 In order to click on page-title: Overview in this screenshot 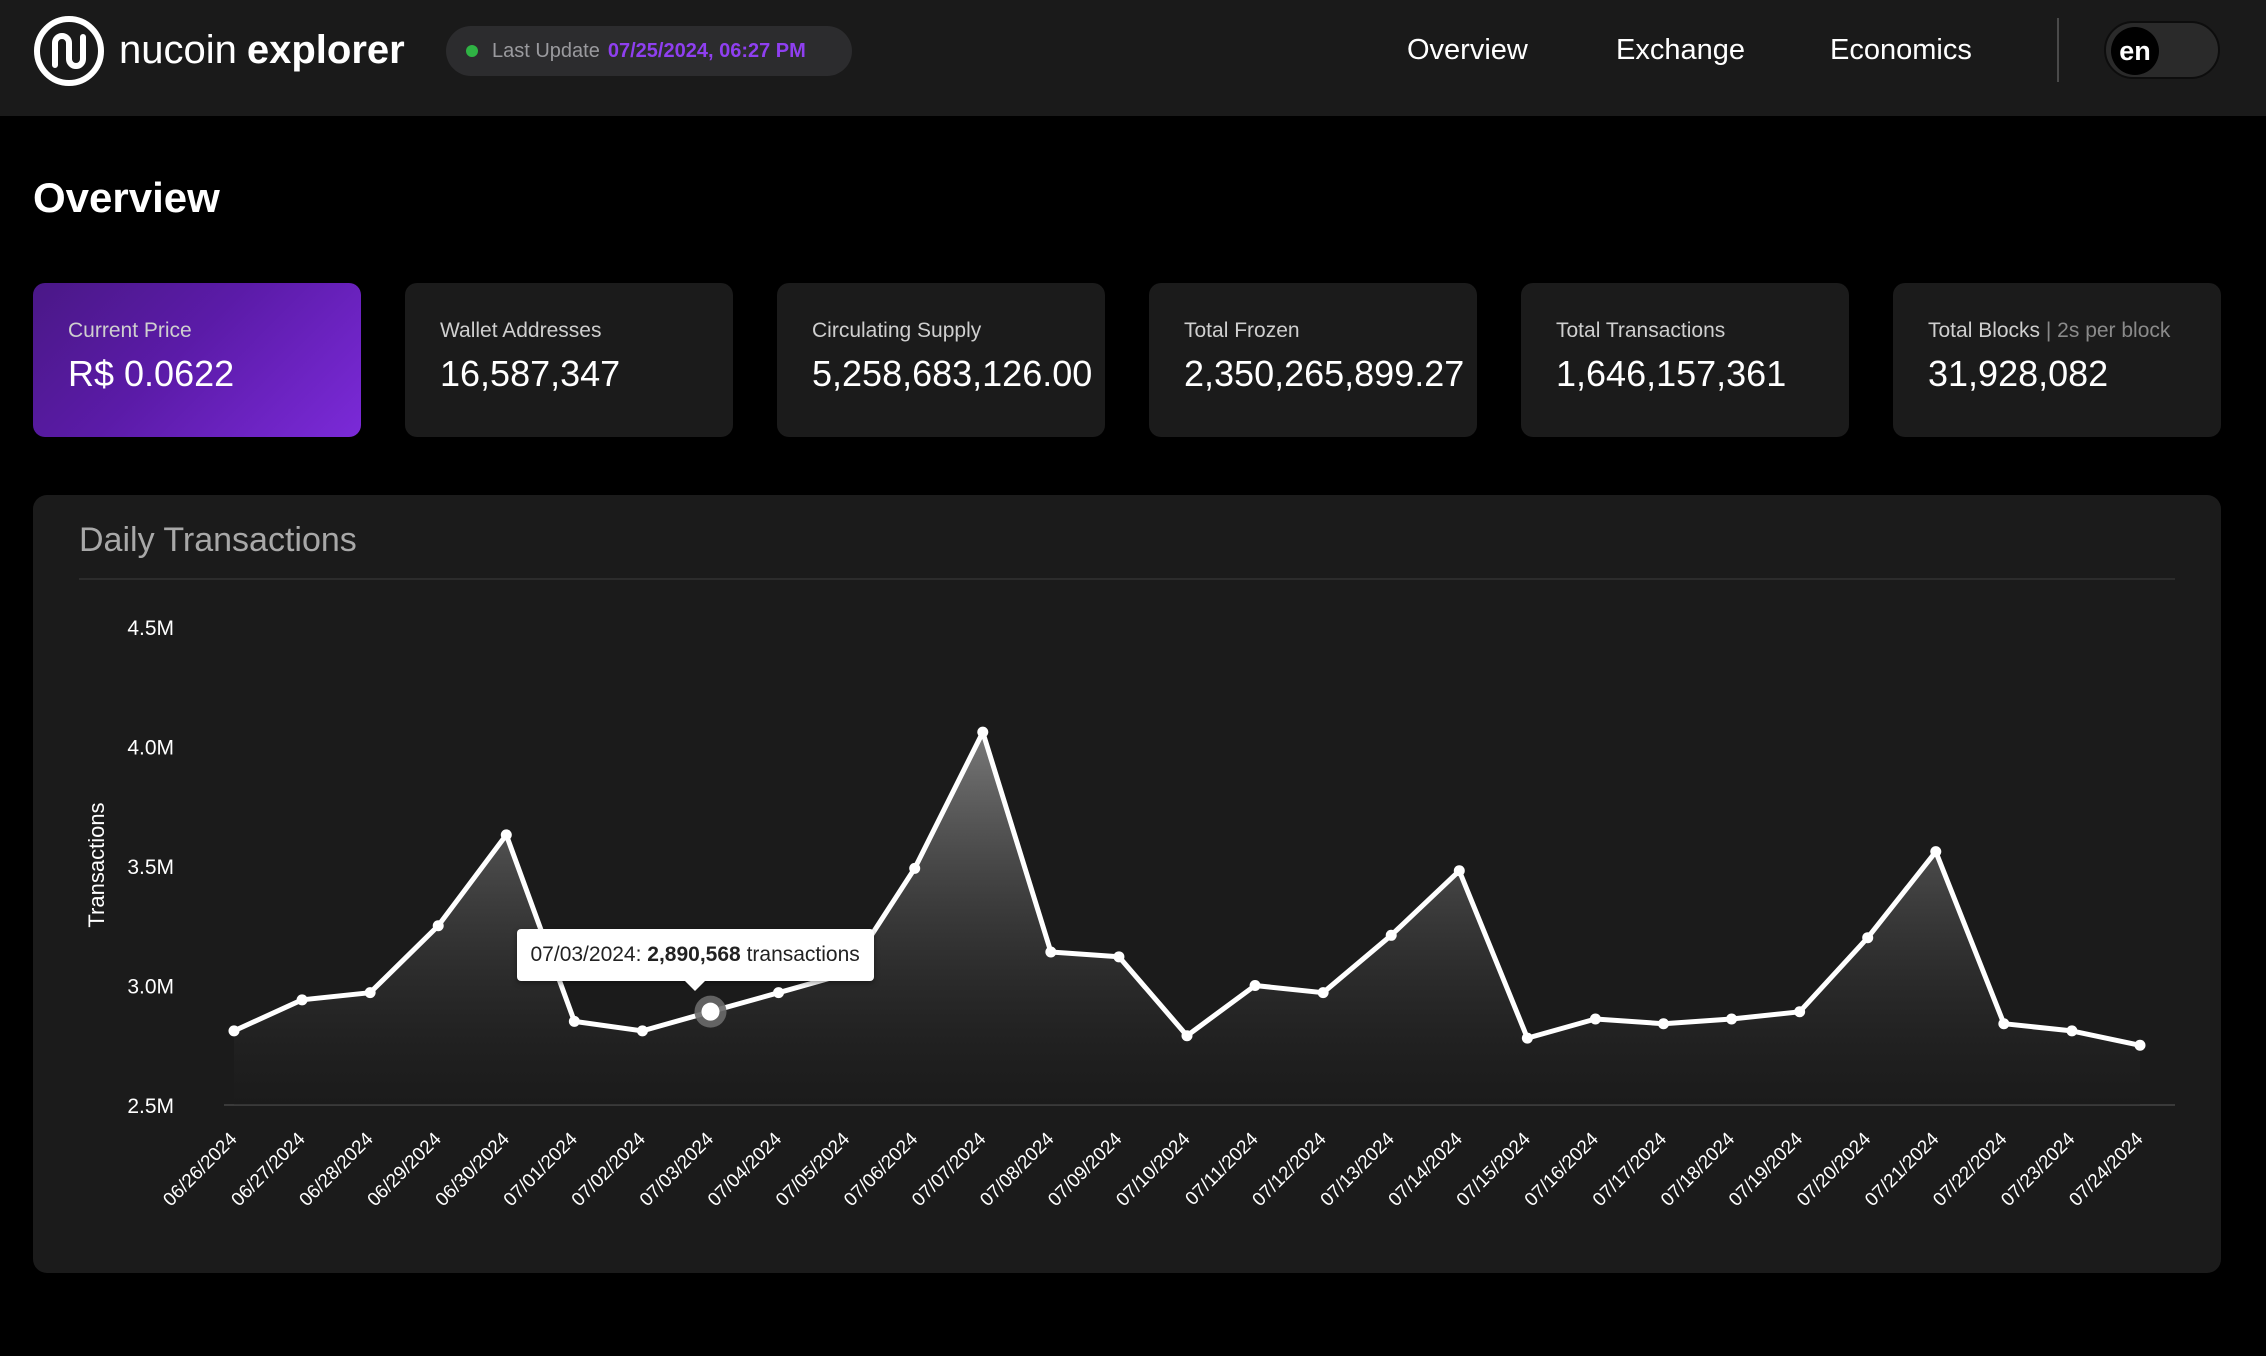, I will do `click(126, 197)`.